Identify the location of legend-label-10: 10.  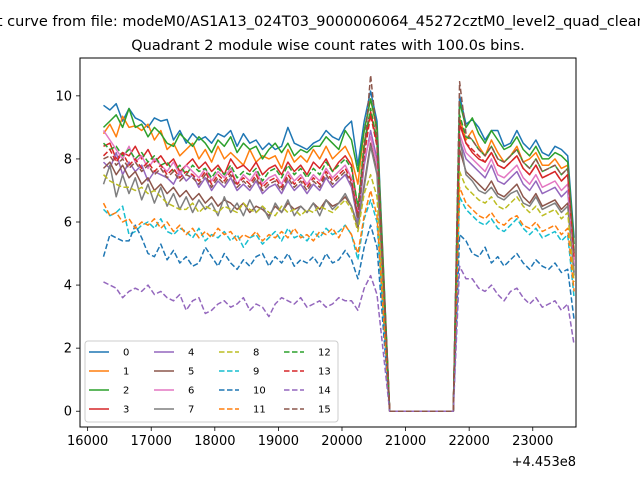
(259, 391).